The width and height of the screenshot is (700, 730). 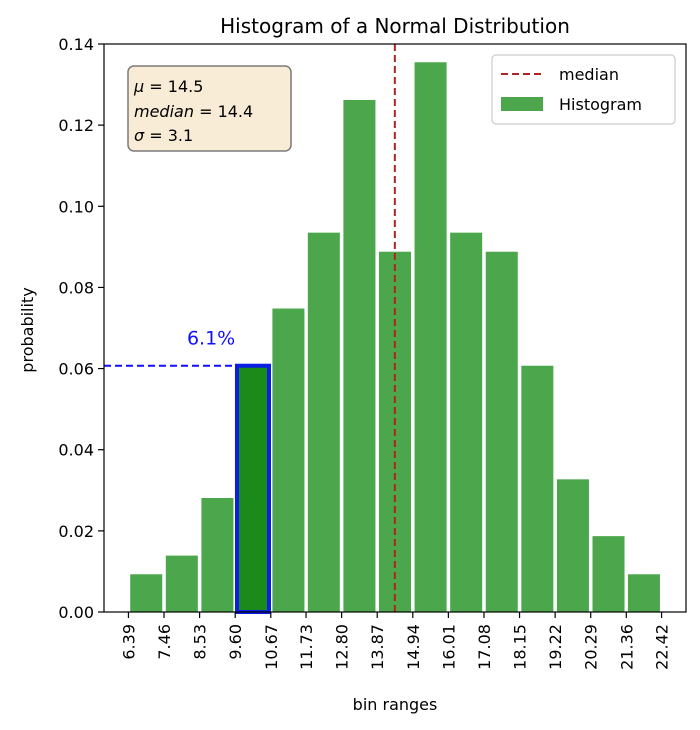 I want to click on x-tick-label: 16.01, so click(x=448, y=647).